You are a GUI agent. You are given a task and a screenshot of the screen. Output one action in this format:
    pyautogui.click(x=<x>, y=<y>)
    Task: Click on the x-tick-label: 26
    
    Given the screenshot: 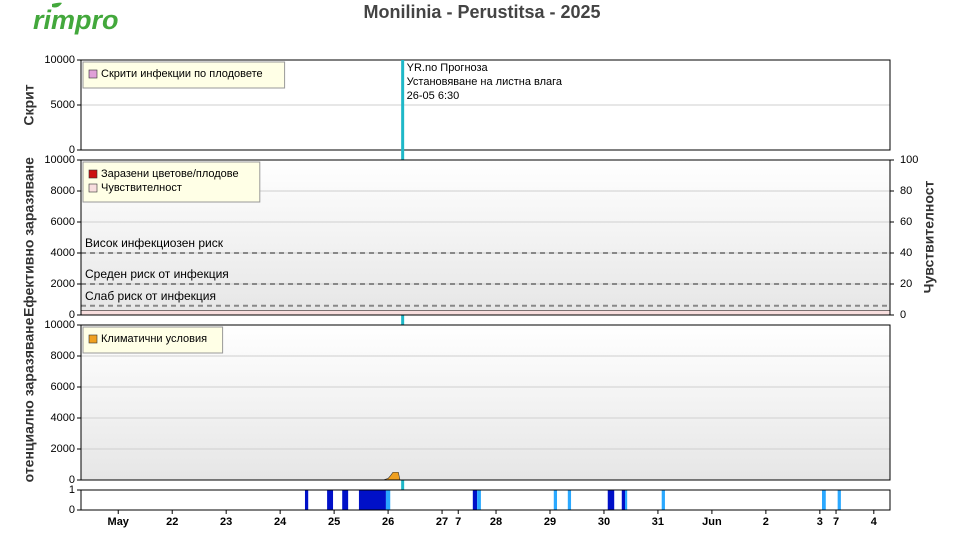 What is the action you would take?
    pyautogui.click(x=388, y=522)
    